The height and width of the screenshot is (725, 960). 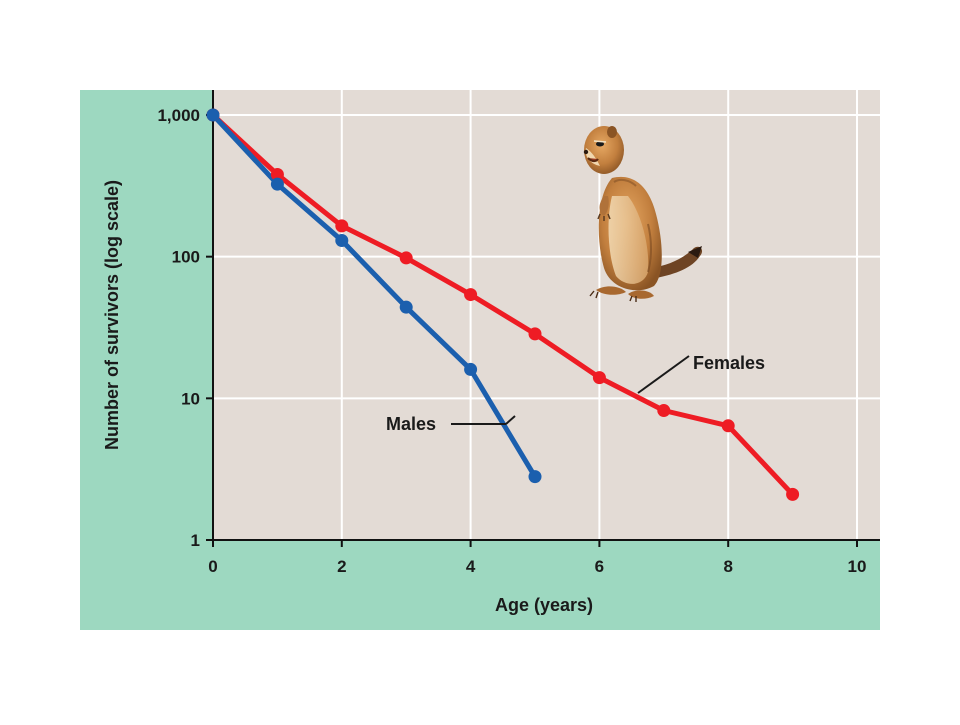 I want to click on y-tick-labels: 1 10 100 1,000, so click(x=178, y=328).